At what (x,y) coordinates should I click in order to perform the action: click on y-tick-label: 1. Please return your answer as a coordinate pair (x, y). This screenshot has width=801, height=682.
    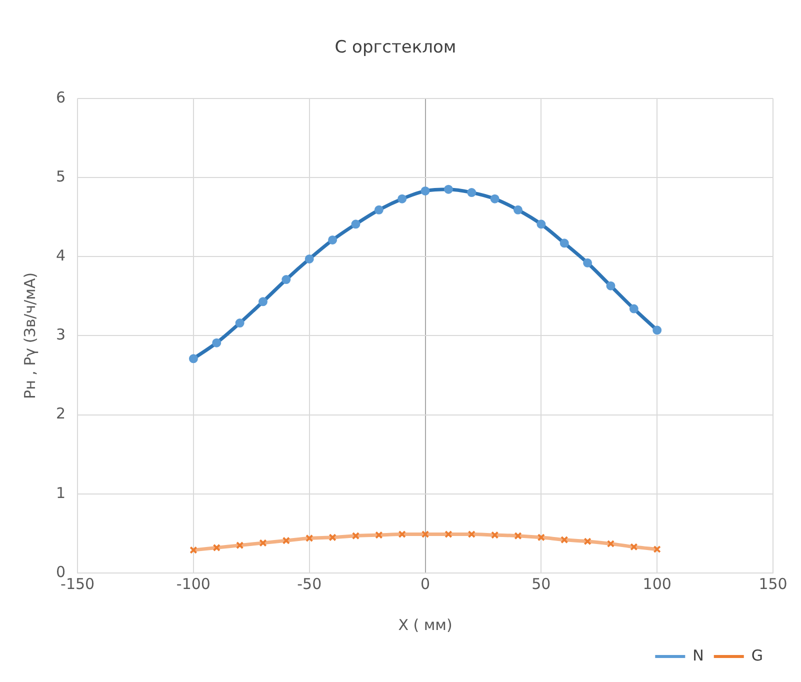
    Looking at the image, I should click on (61, 493).